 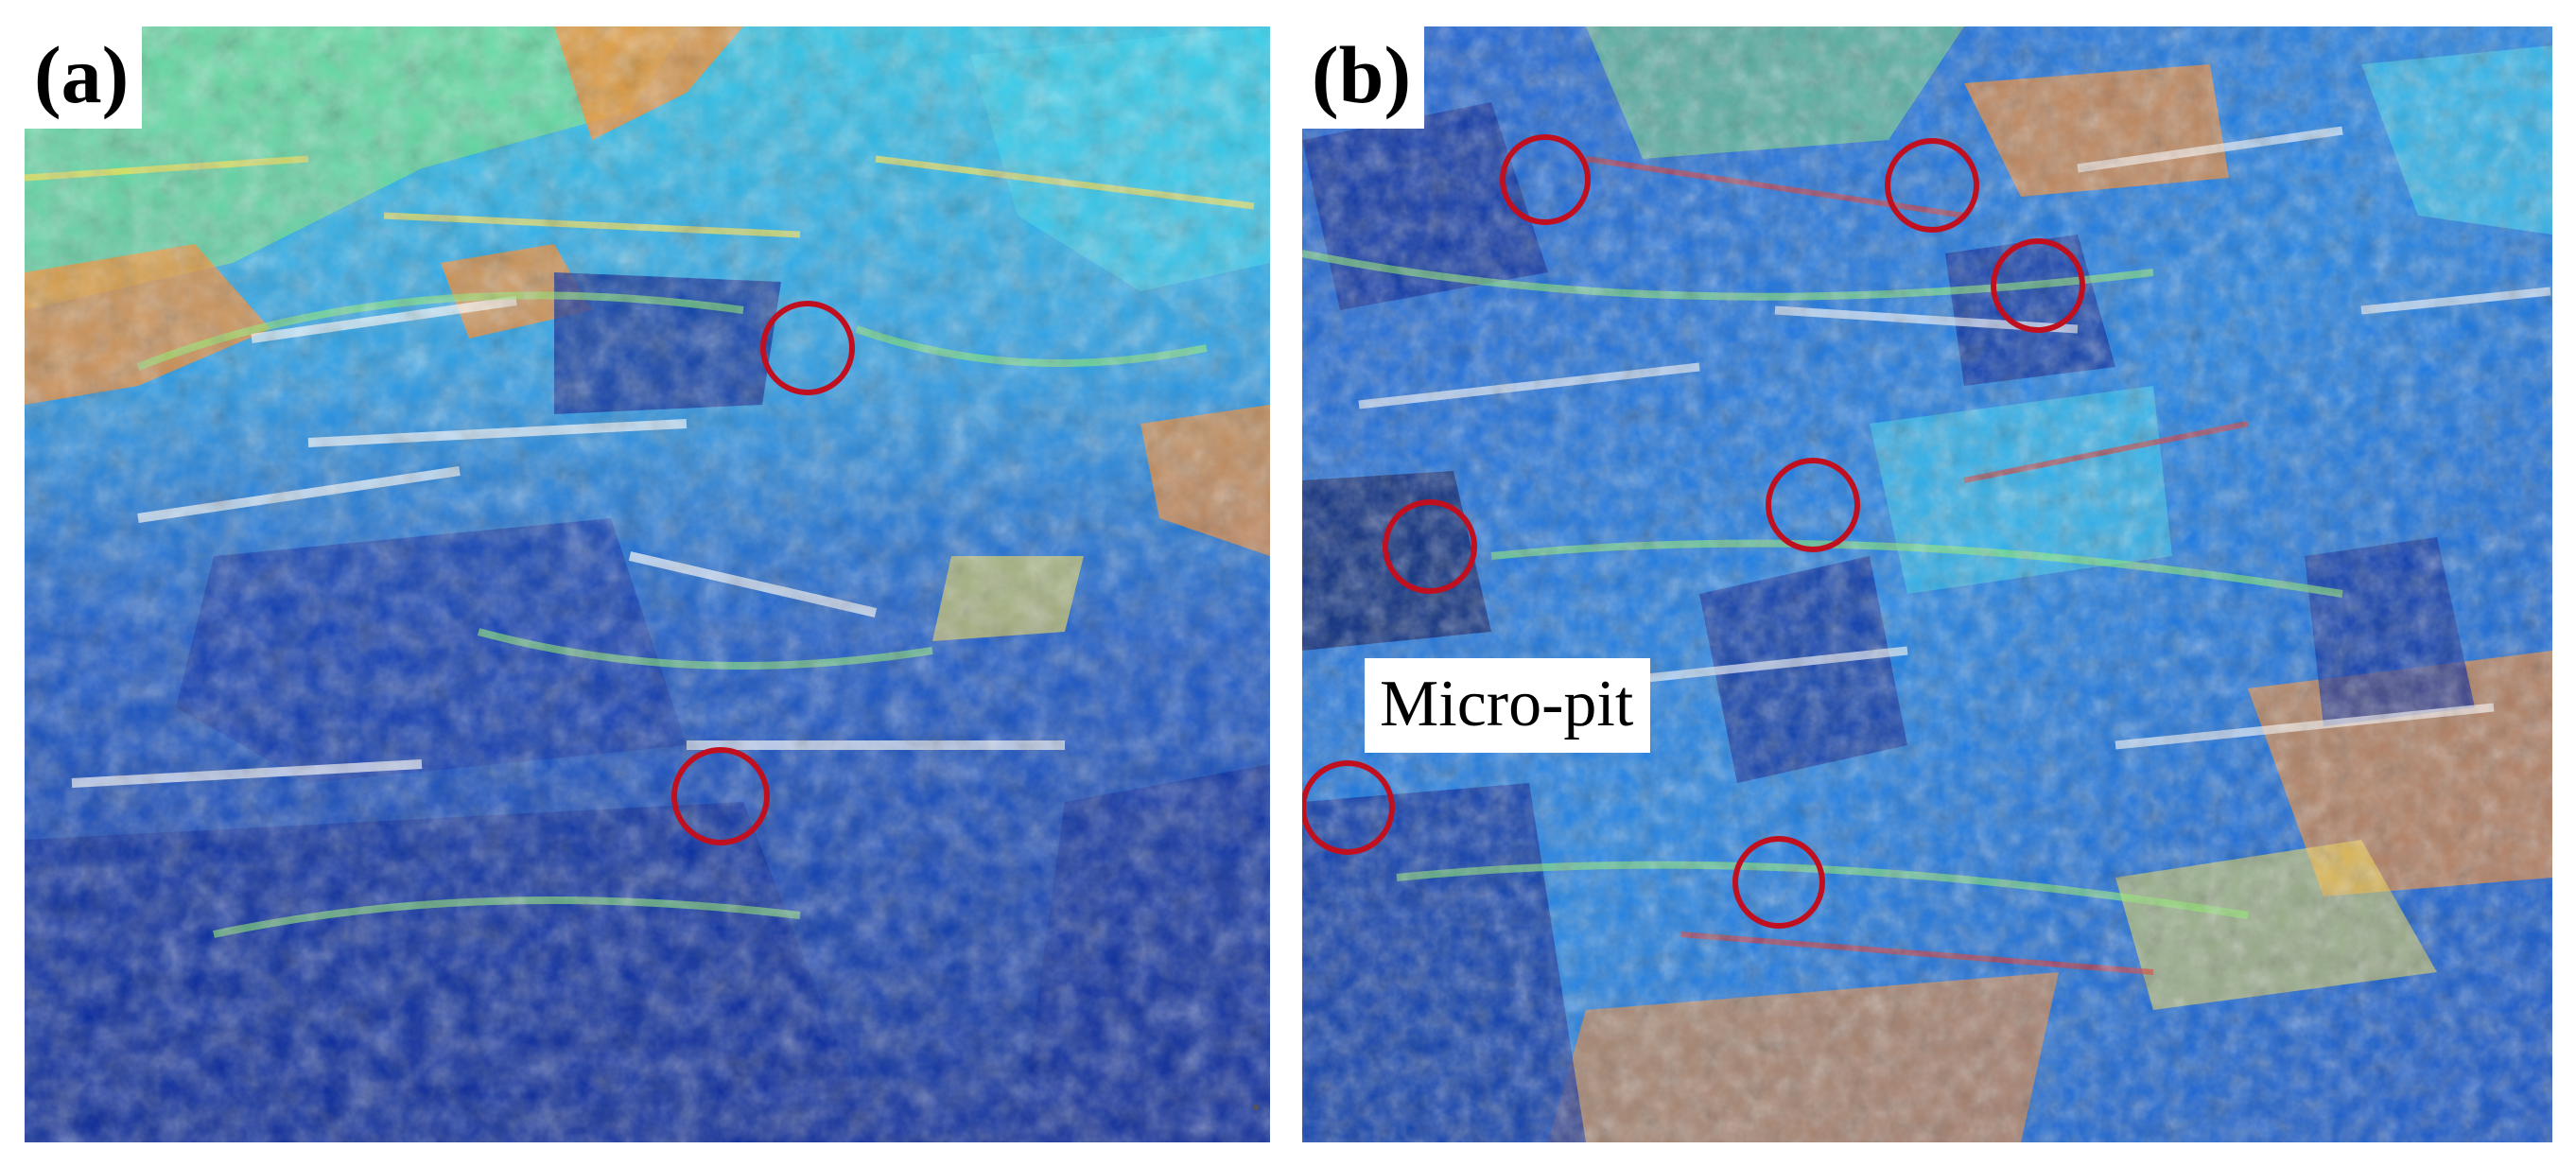 I want to click on panel-label: (a), so click(x=84, y=77).